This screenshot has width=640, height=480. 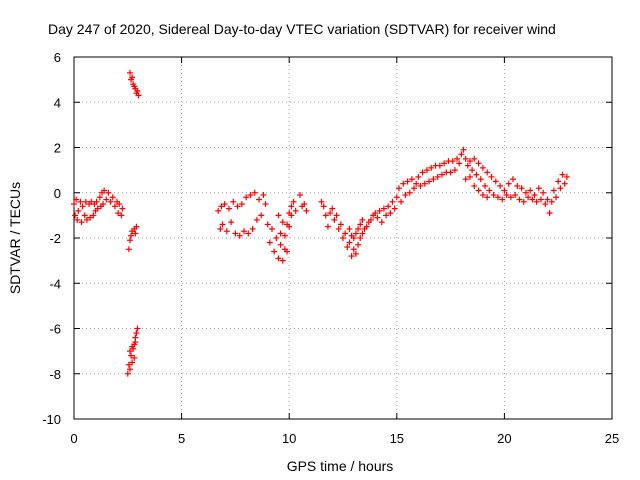 I want to click on x-tick-labels: 0 5 10 15 20 25, so click(x=344, y=438).